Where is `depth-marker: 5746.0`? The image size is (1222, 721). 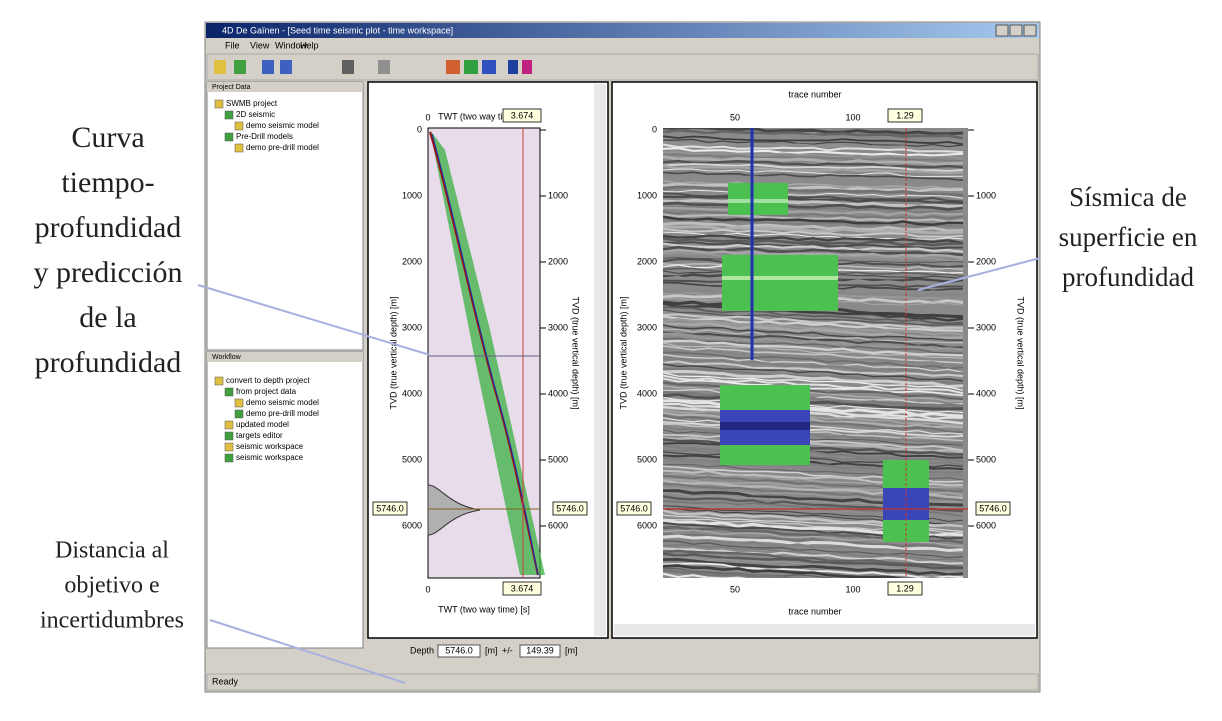 depth-marker: 5746.0 is located at coordinates (634, 508).